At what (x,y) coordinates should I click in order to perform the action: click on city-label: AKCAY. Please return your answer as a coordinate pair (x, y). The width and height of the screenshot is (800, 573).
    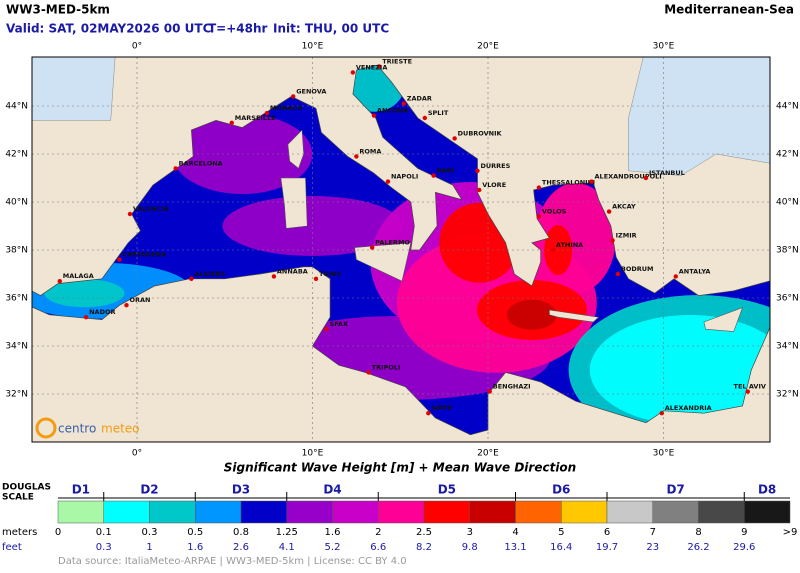
    Looking at the image, I should click on (624, 207).